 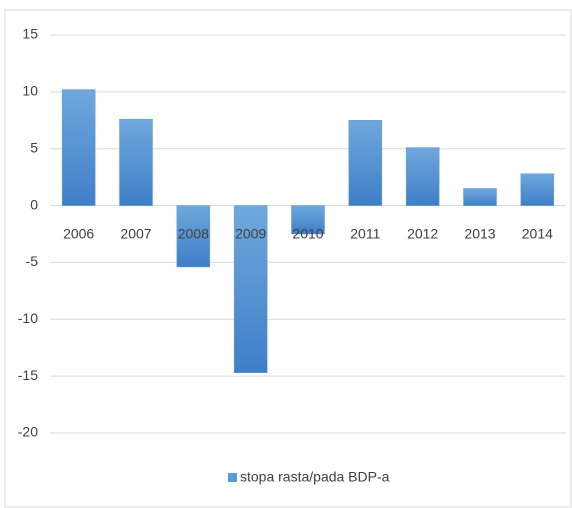 What do you see at coordinates (30, 91) in the screenshot?
I see `y-tick-label: 10` at bounding box center [30, 91].